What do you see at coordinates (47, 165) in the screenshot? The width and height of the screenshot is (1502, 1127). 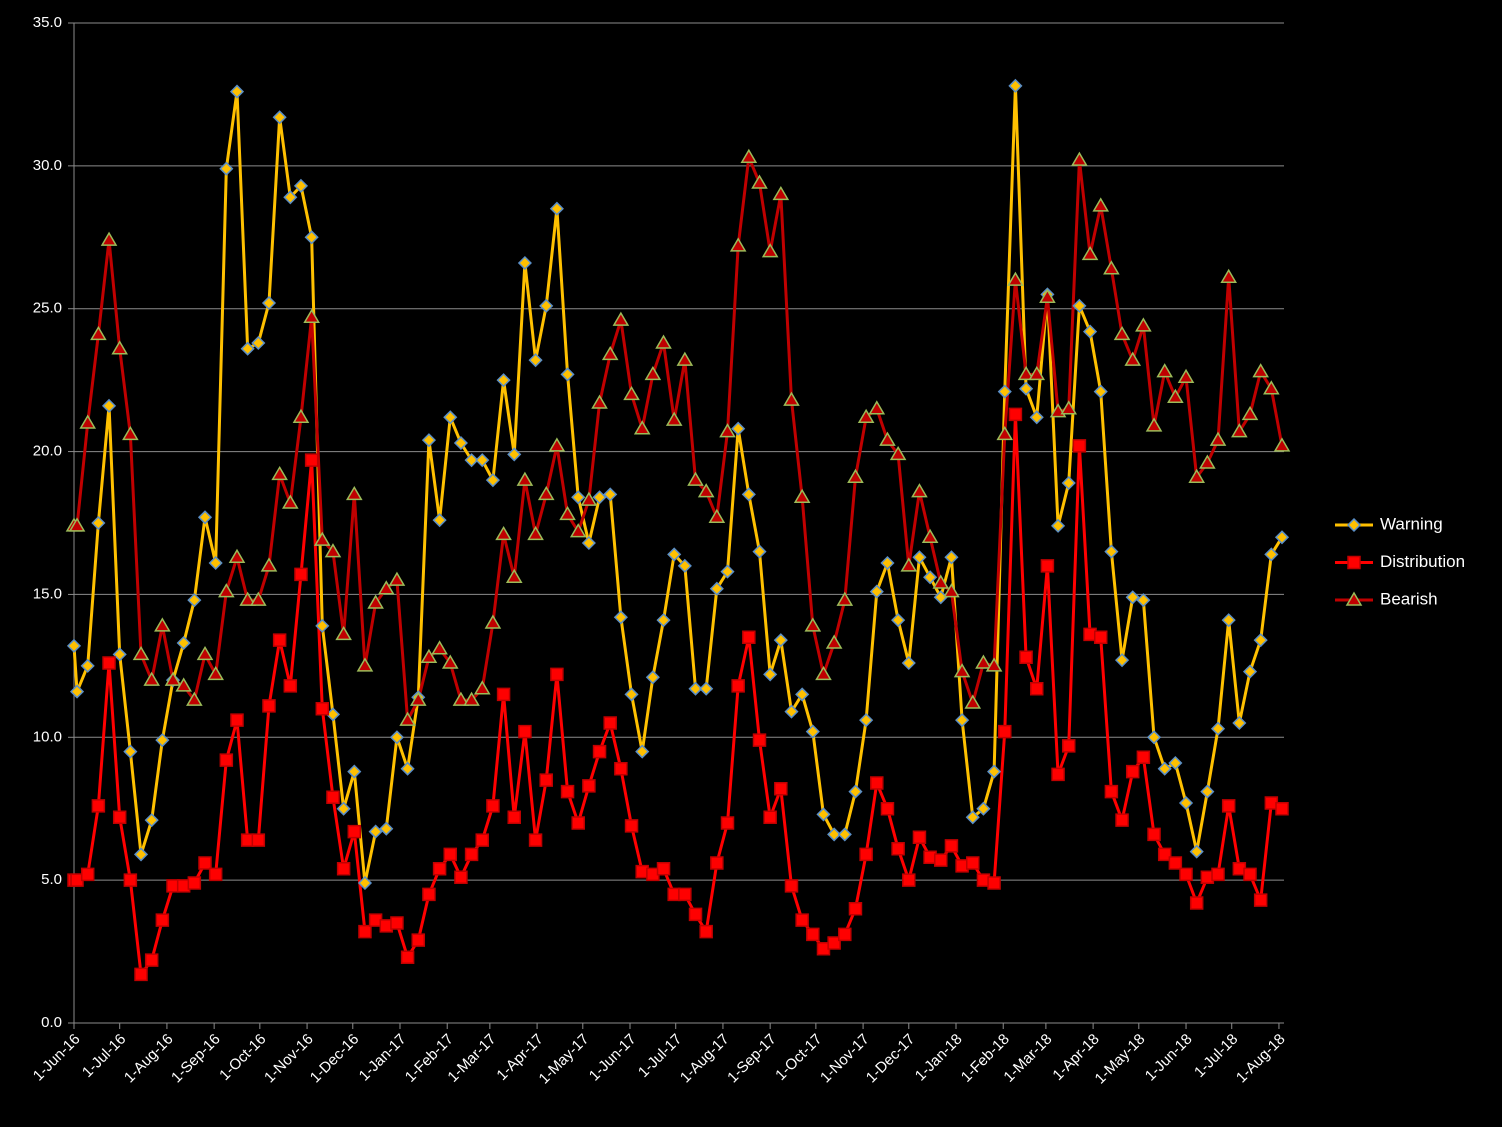 I see `y-tick-label: 30.0` at bounding box center [47, 165].